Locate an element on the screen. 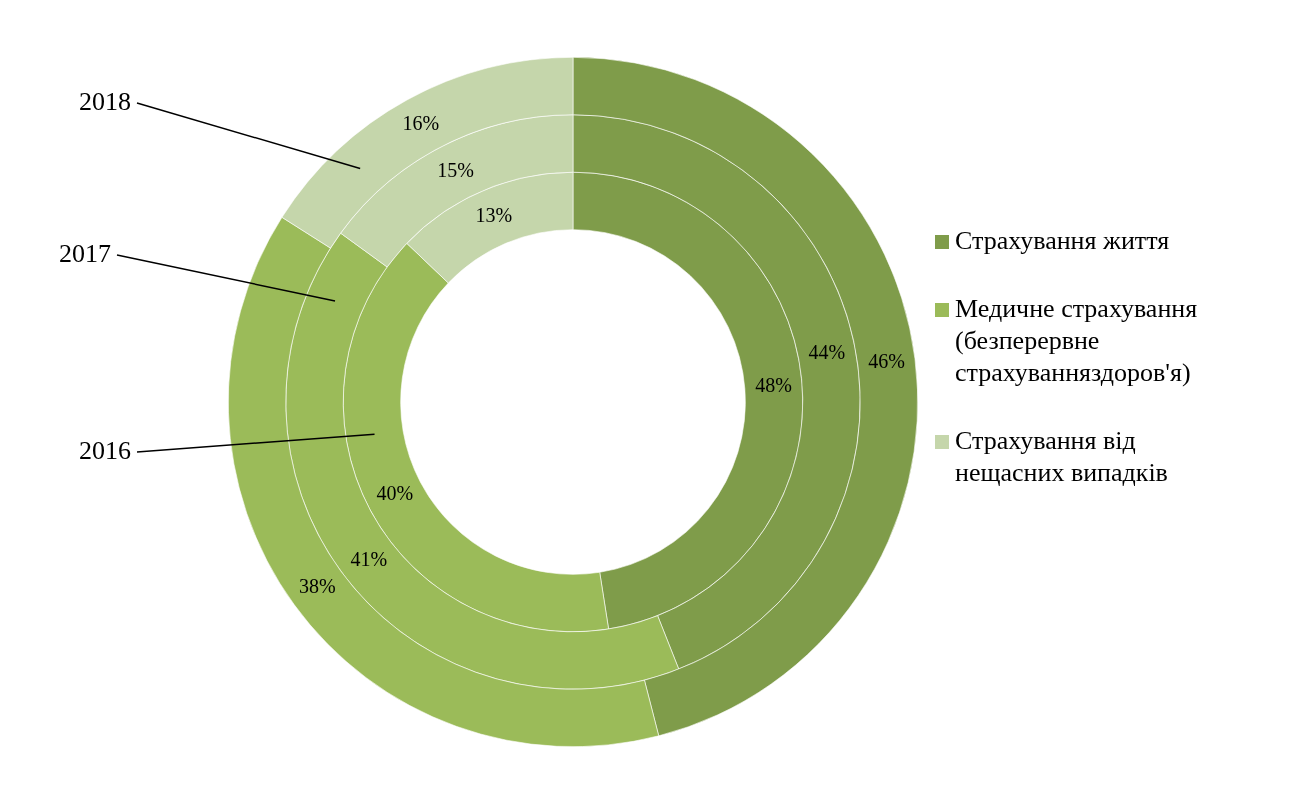 This screenshot has height=798, width=1293. slice-label: 2018 is located at coordinates (105, 101).